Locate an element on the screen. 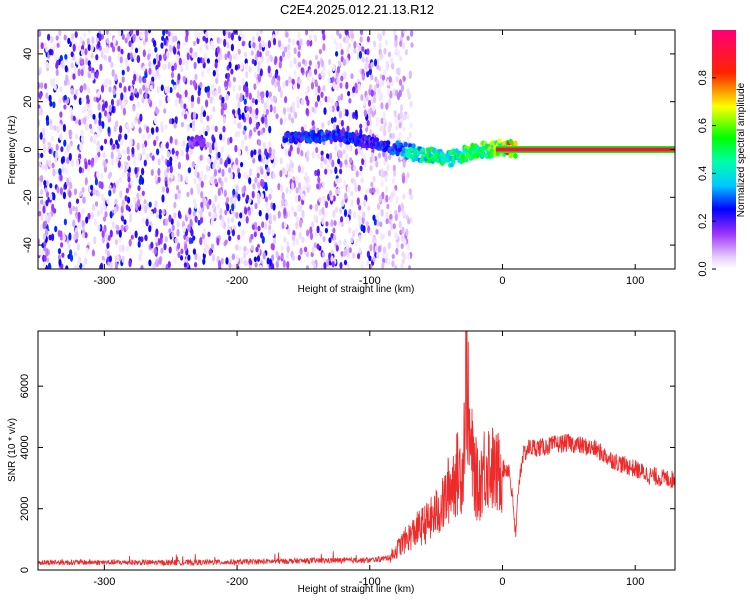 The image size is (750, 600). spectrogram-x-tick-label: -200 is located at coordinates (237, 281).